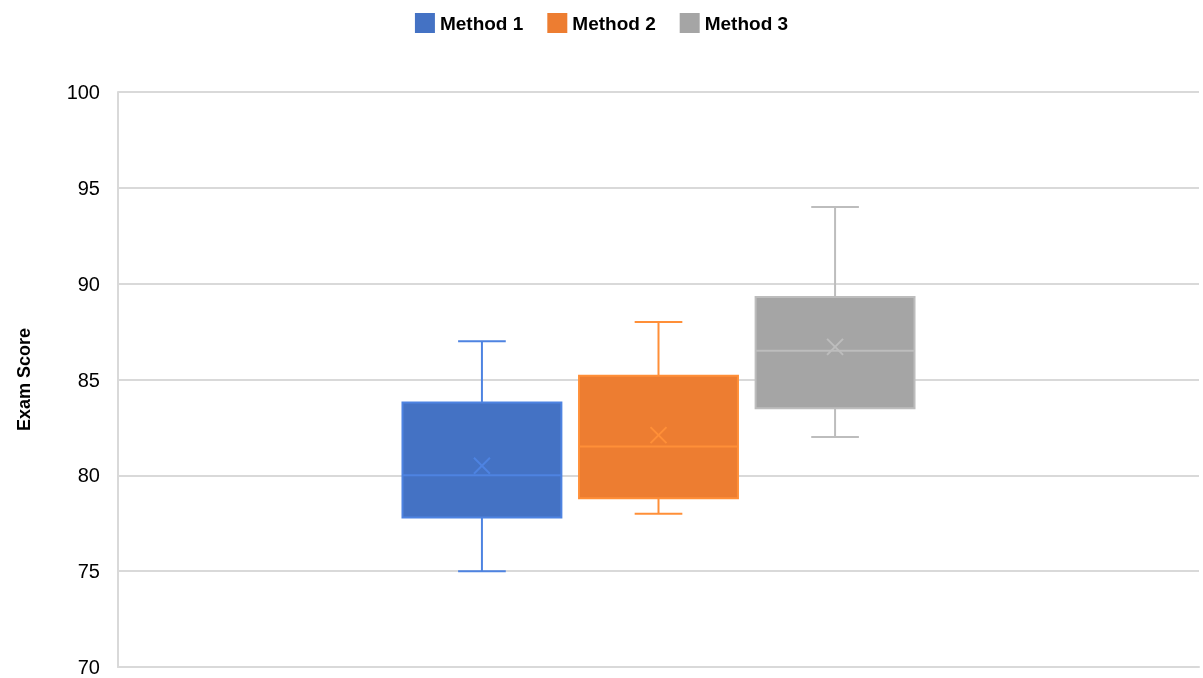 Image resolution: width=1203 pixels, height=678 pixels. Describe the element at coordinates (746, 23) in the screenshot. I see `legend-label: Method 3` at that location.